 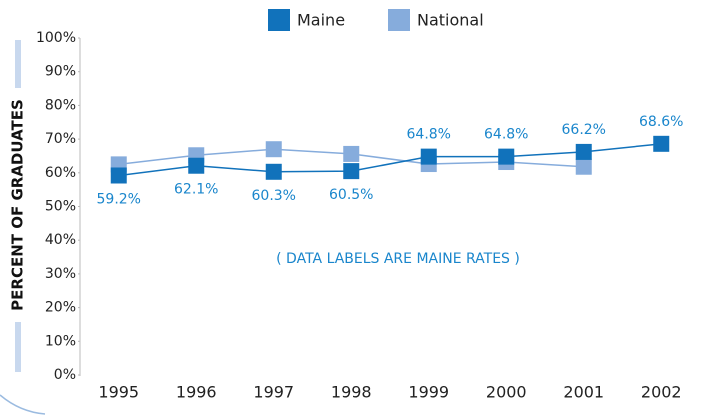 What do you see at coordinates (119, 199) in the screenshot?
I see `data-label: 59.2%` at bounding box center [119, 199].